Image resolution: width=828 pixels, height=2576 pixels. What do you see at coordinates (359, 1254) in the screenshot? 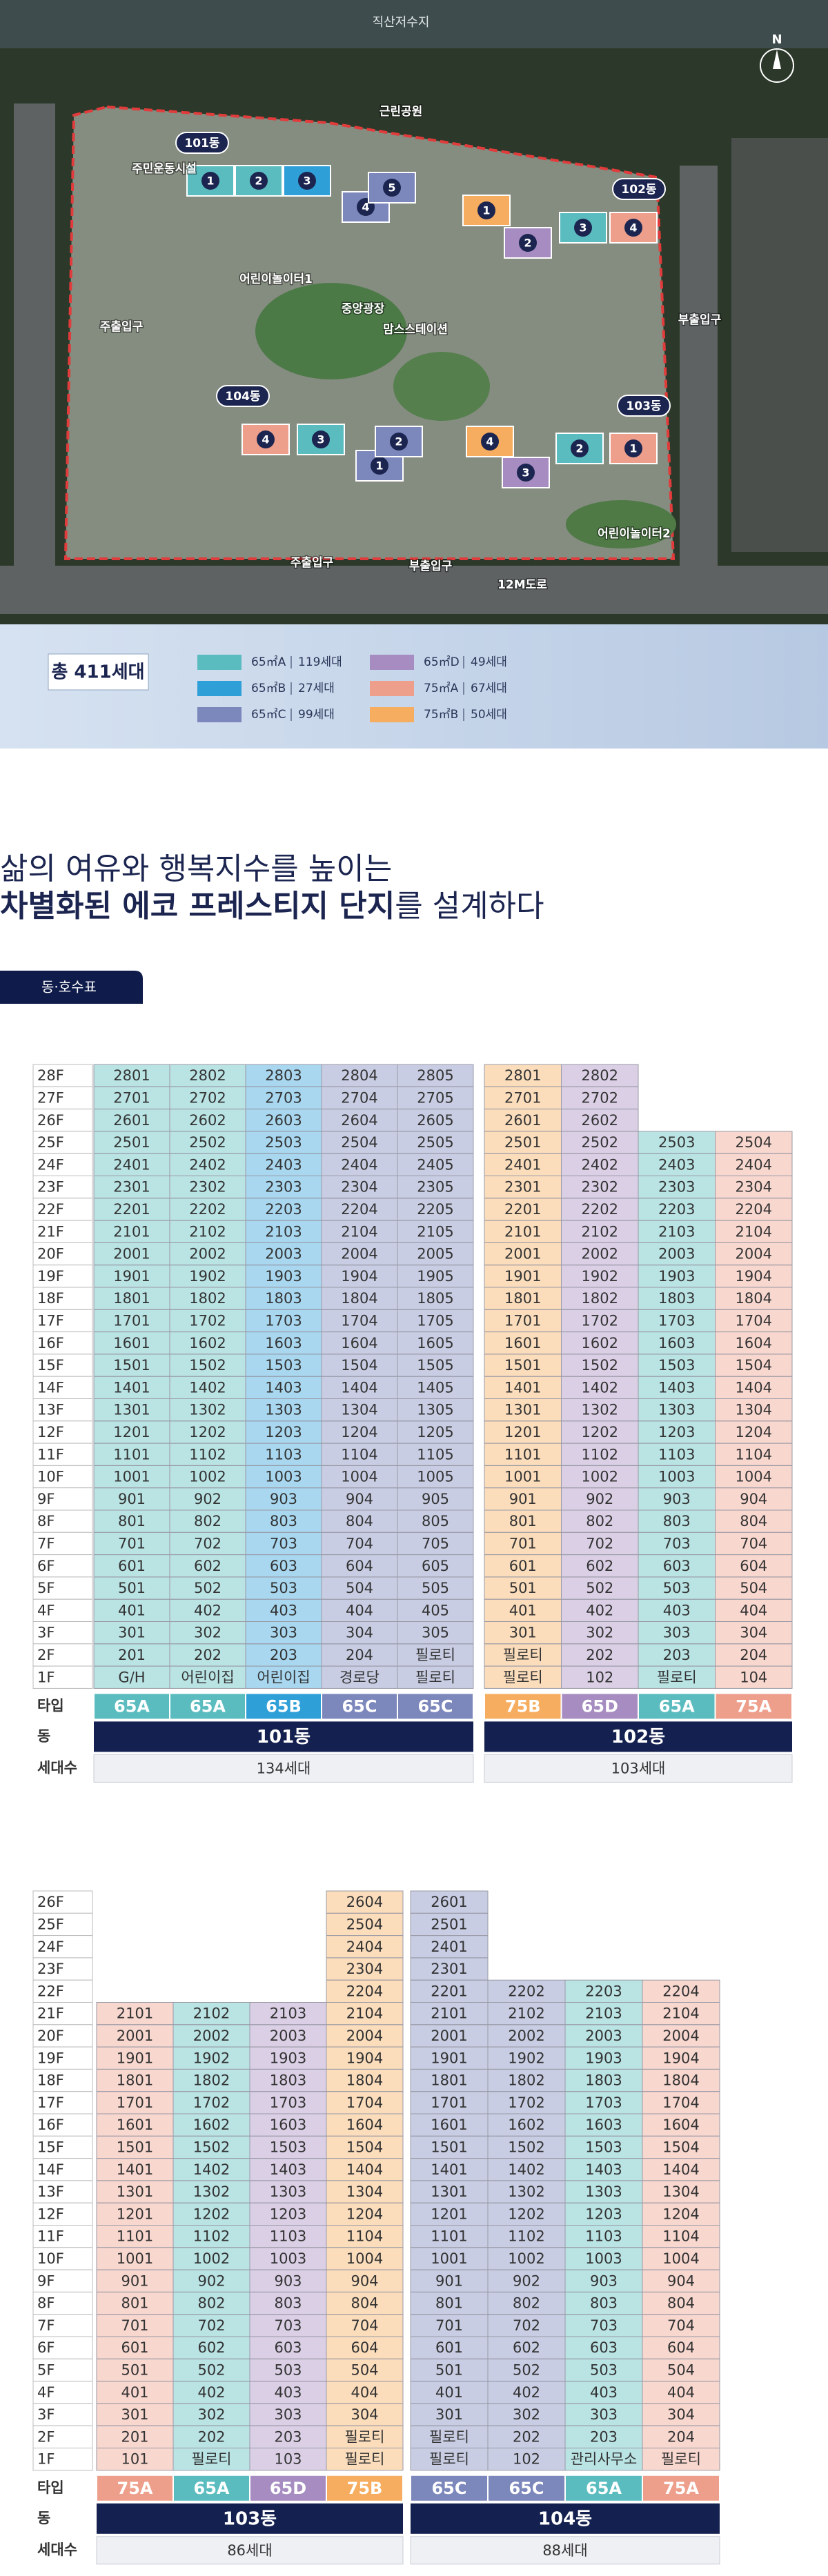
I see `unit-number: 2004` at bounding box center [359, 1254].